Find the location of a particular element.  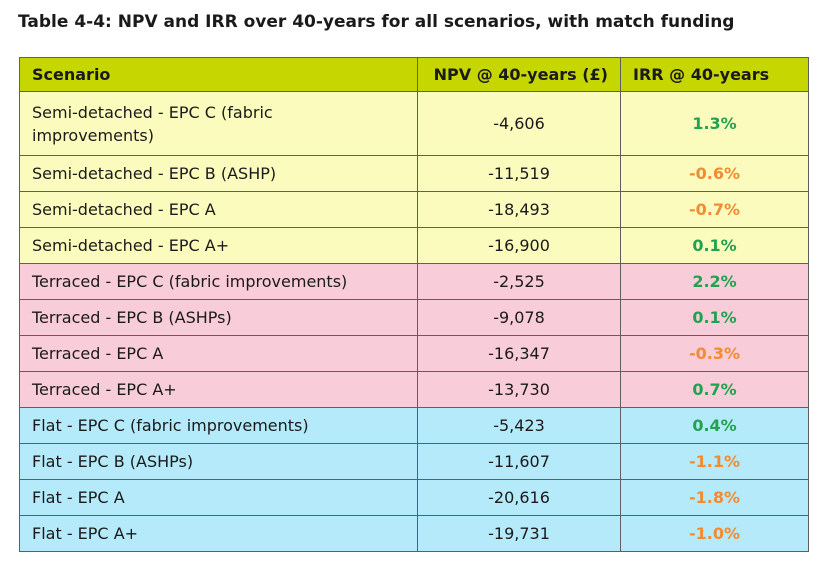

npv-cell: -13,730 is located at coordinates (519, 389).